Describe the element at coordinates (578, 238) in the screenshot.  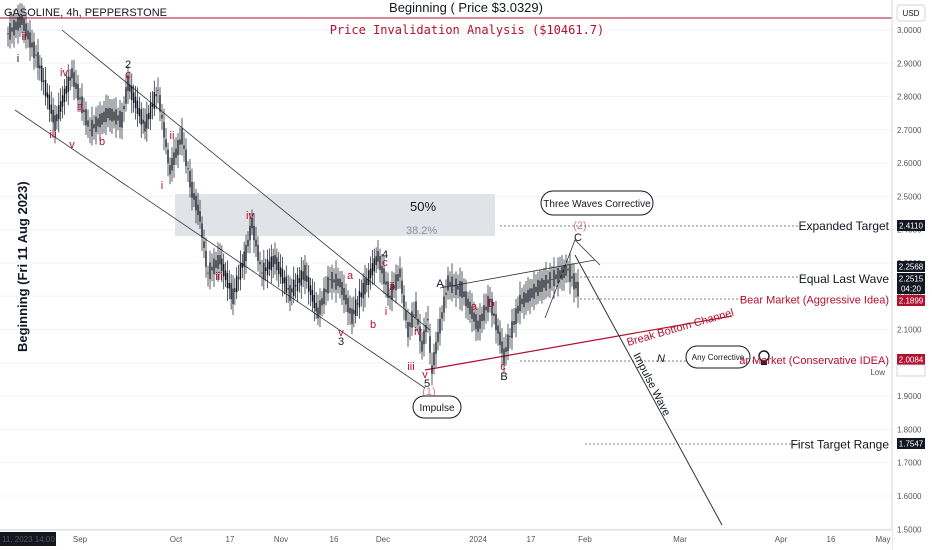
I see `wave-label: C` at that location.